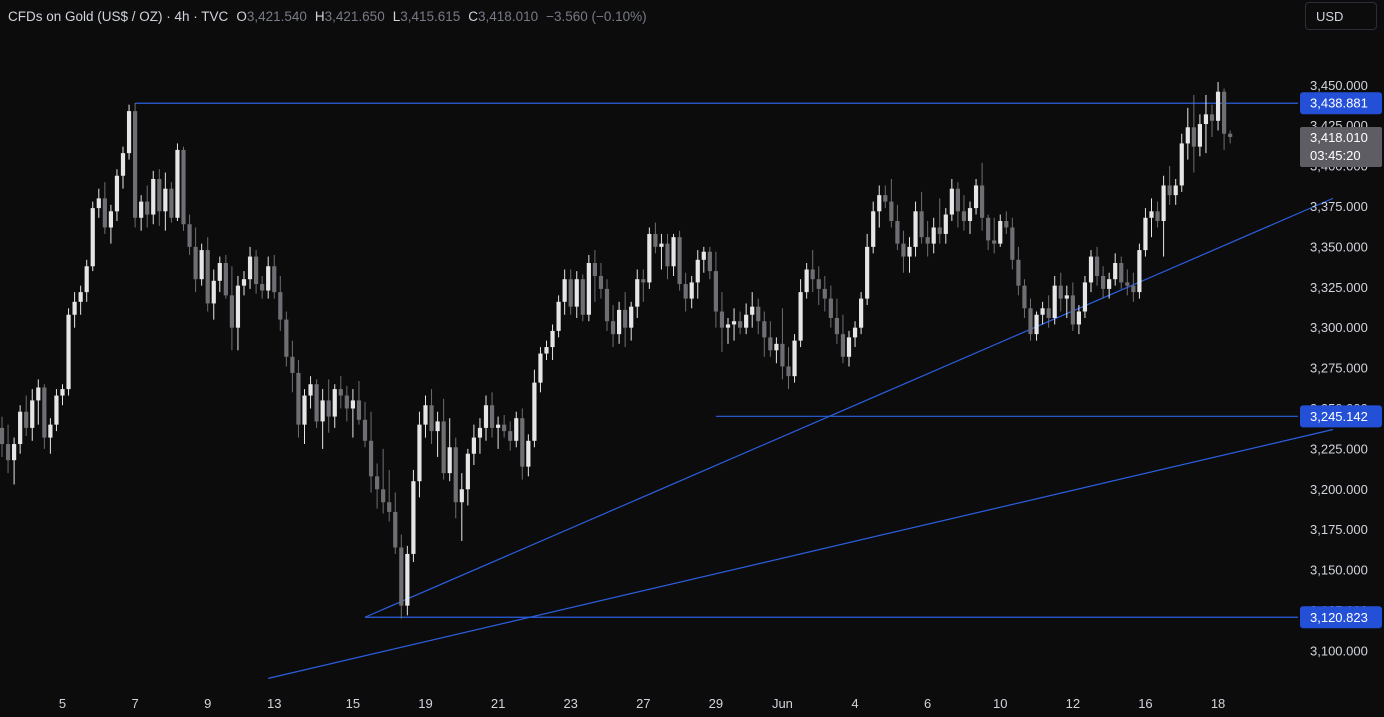 Image resolution: width=1384 pixels, height=717 pixels. Describe the element at coordinates (1339, 246) in the screenshot. I see `y-tick-label: 3,350.000` at that location.